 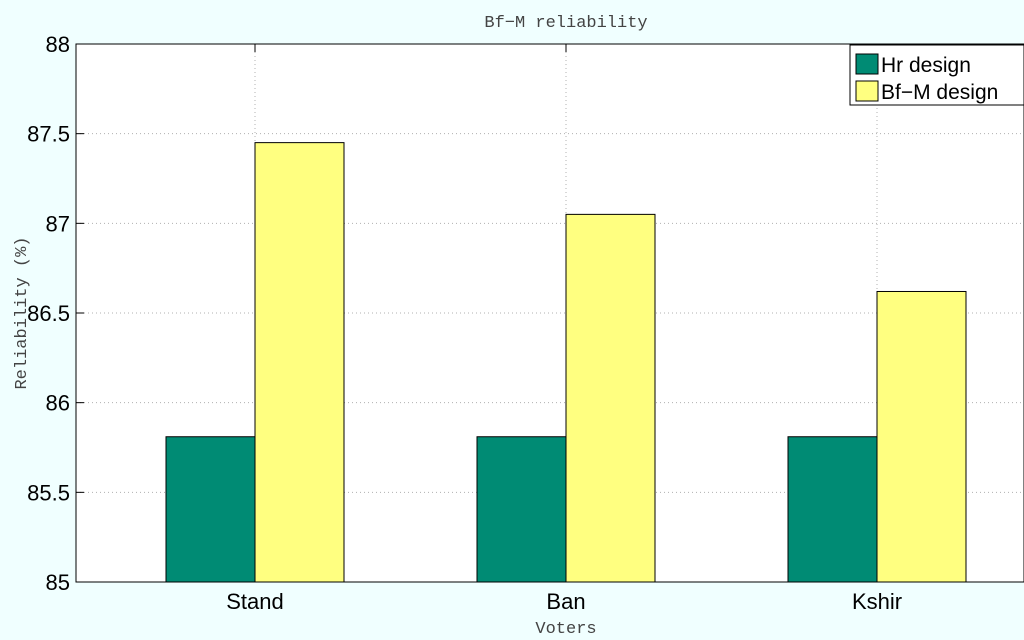 What do you see at coordinates (299, 362) in the screenshot?
I see `bar-bf-m-design-stand` at bounding box center [299, 362].